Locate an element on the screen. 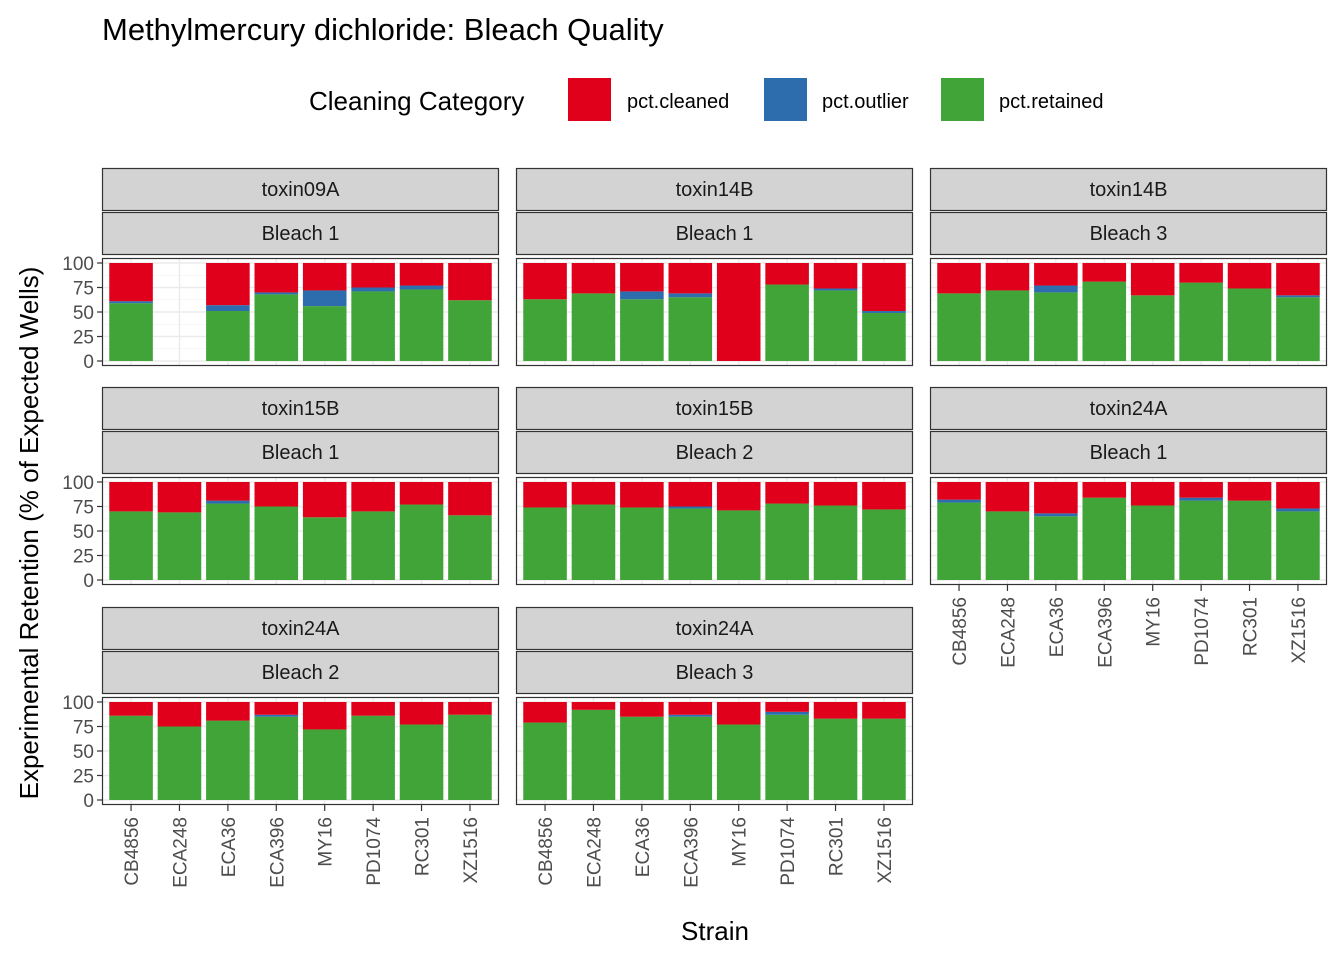  facet-strip-bleach-label: Bleach 3 is located at coordinates (715, 673).